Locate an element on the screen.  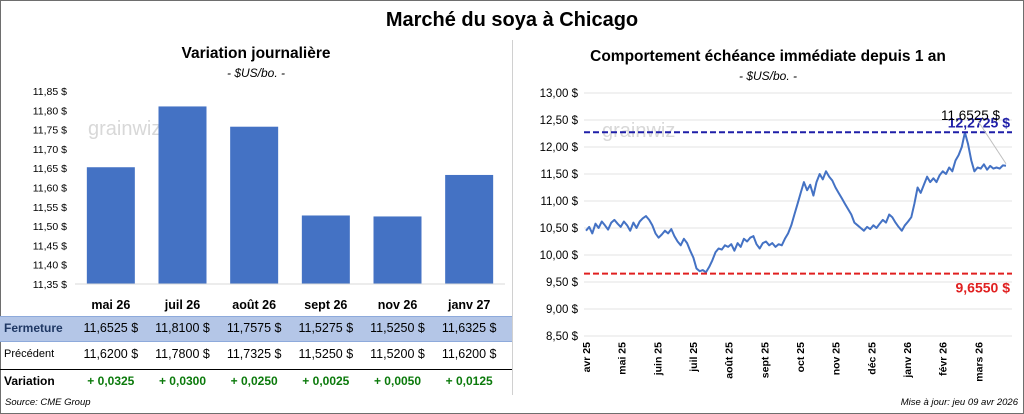
bar-janv 27 is located at coordinates (469, 229).